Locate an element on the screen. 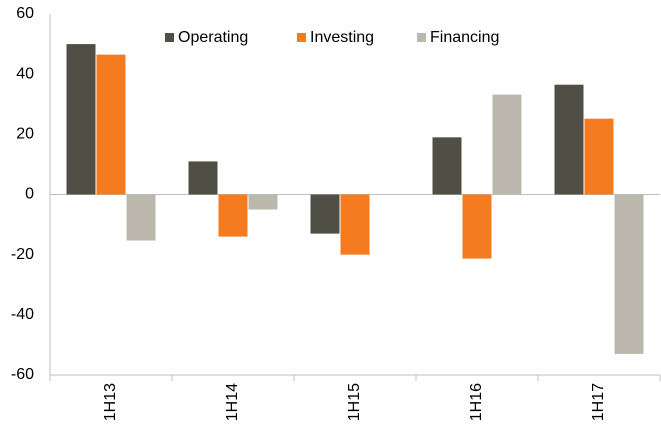  y-tick-label: -60 is located at coordinates (22, 374).